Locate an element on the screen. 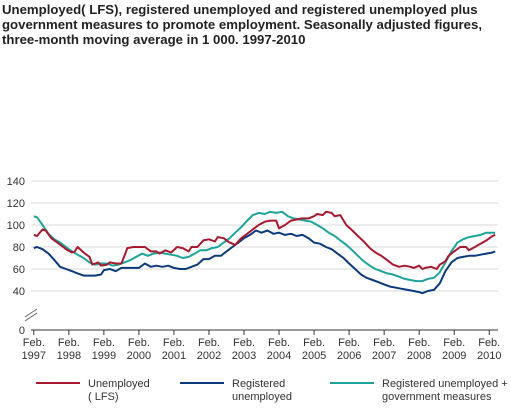  x-tick-year-label: 2008 is located at coordinates (419, 356).